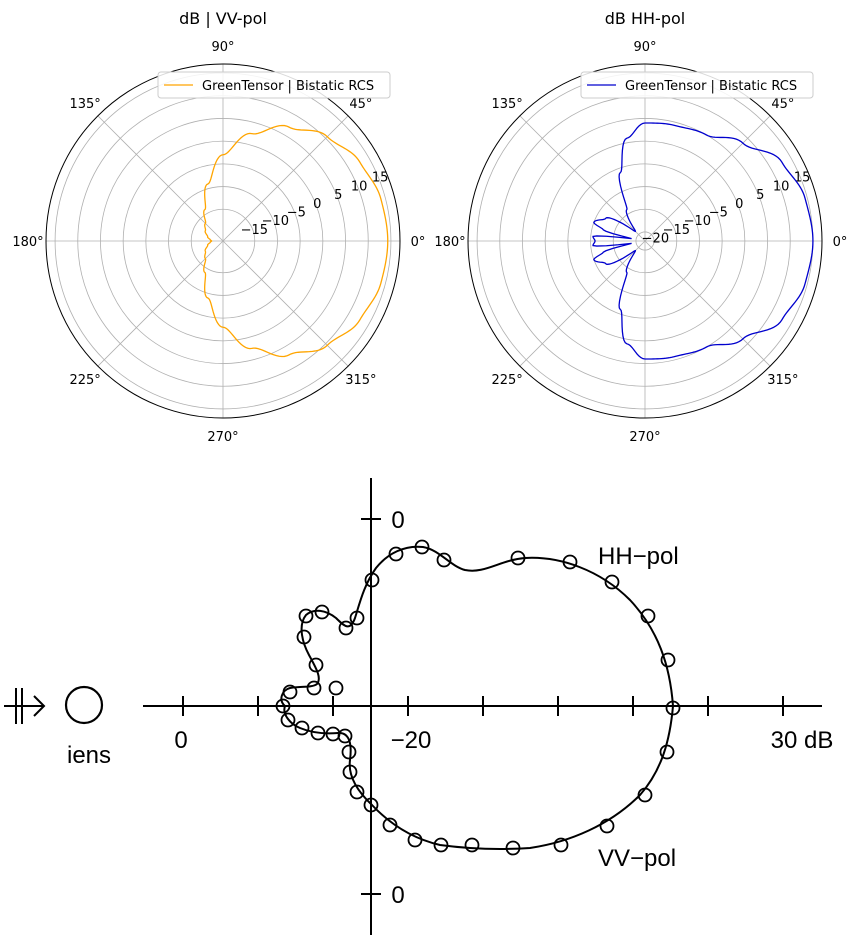 The image size is (858, 945). I want to click on lens-sphere-icon, so click(84, 705).